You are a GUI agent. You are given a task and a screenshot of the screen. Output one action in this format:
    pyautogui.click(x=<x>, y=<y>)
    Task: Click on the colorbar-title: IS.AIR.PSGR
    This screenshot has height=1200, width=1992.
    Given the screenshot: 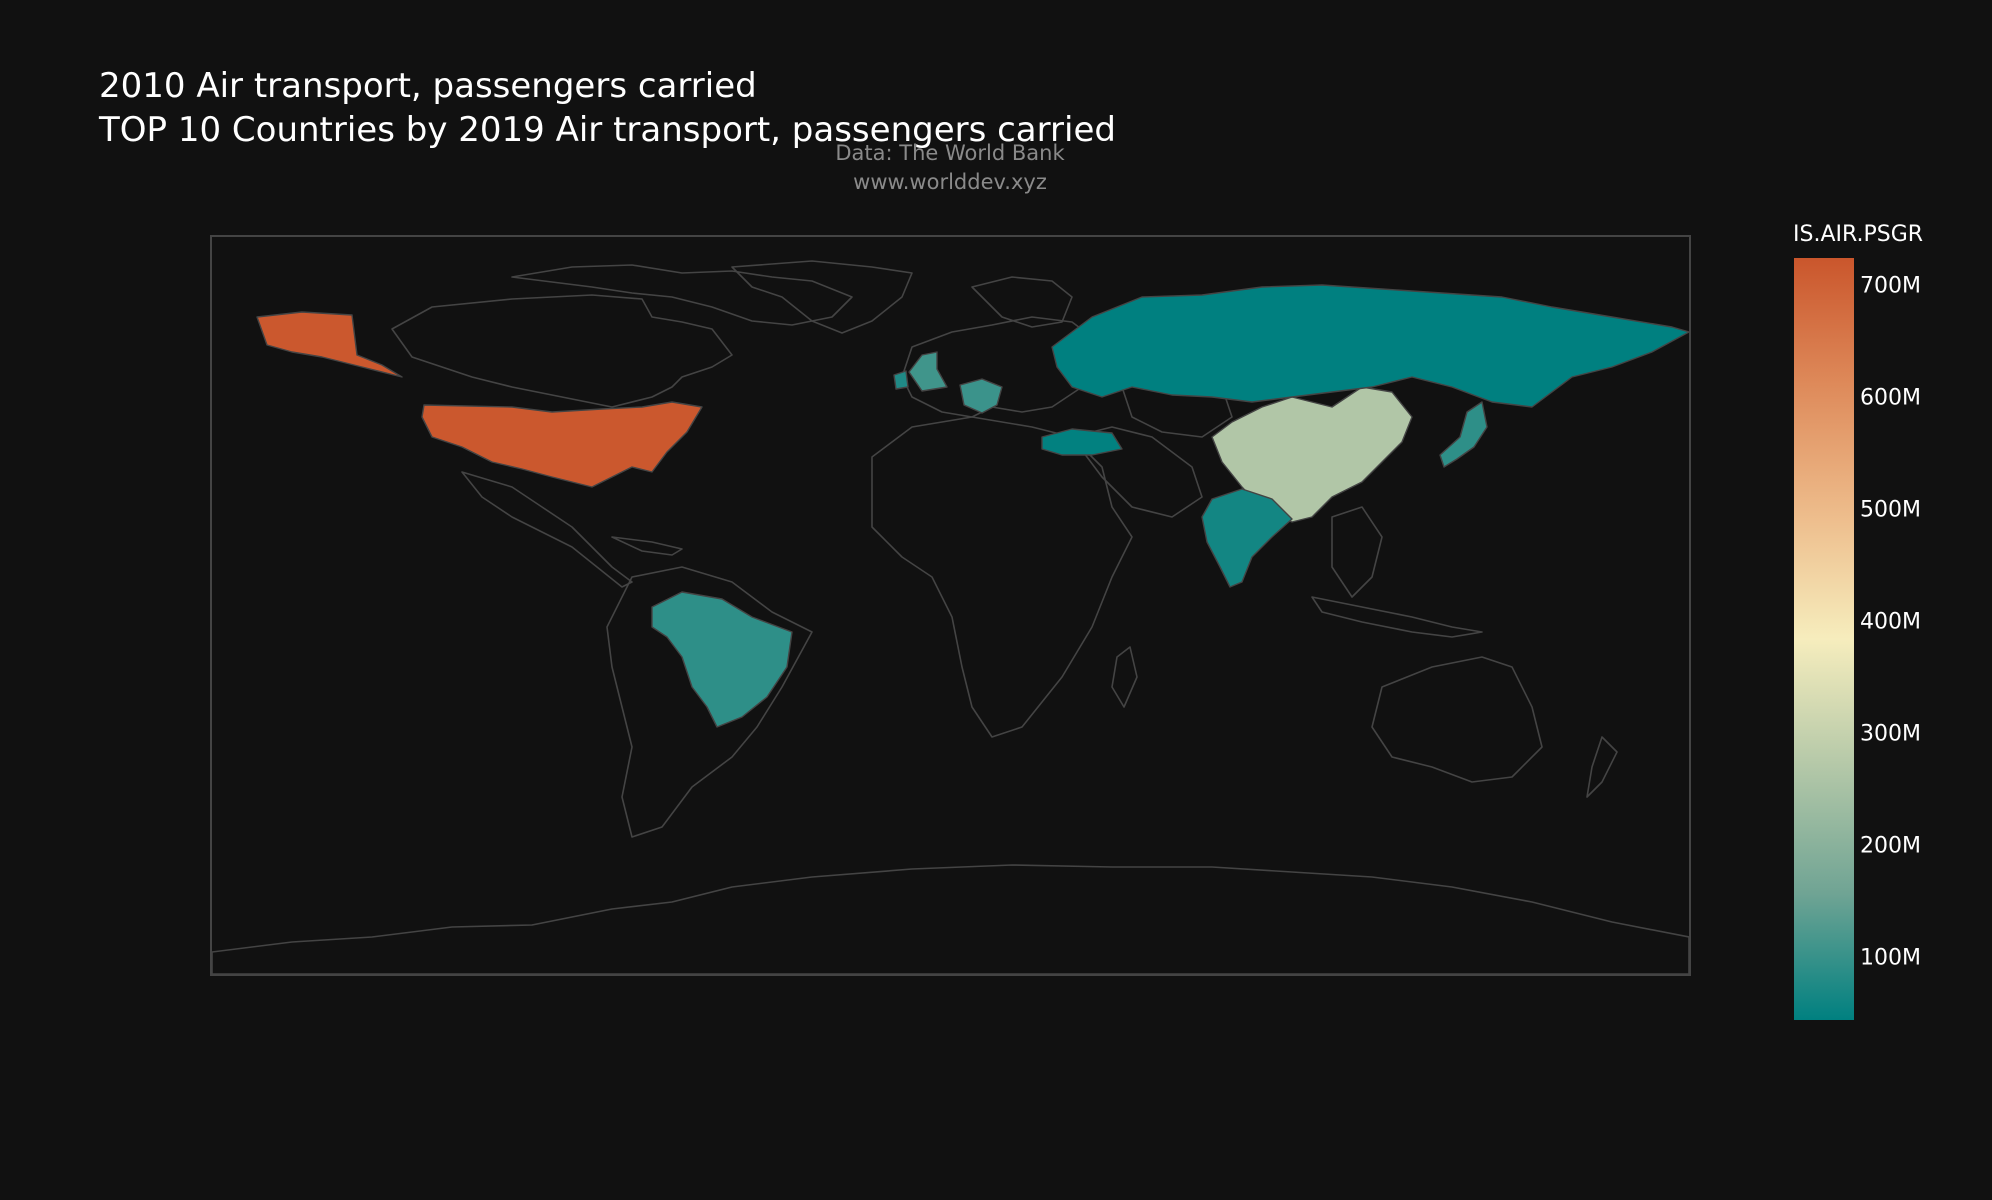 What is the action you would take?
    pyautogui.click(x=1858, y=234)
    